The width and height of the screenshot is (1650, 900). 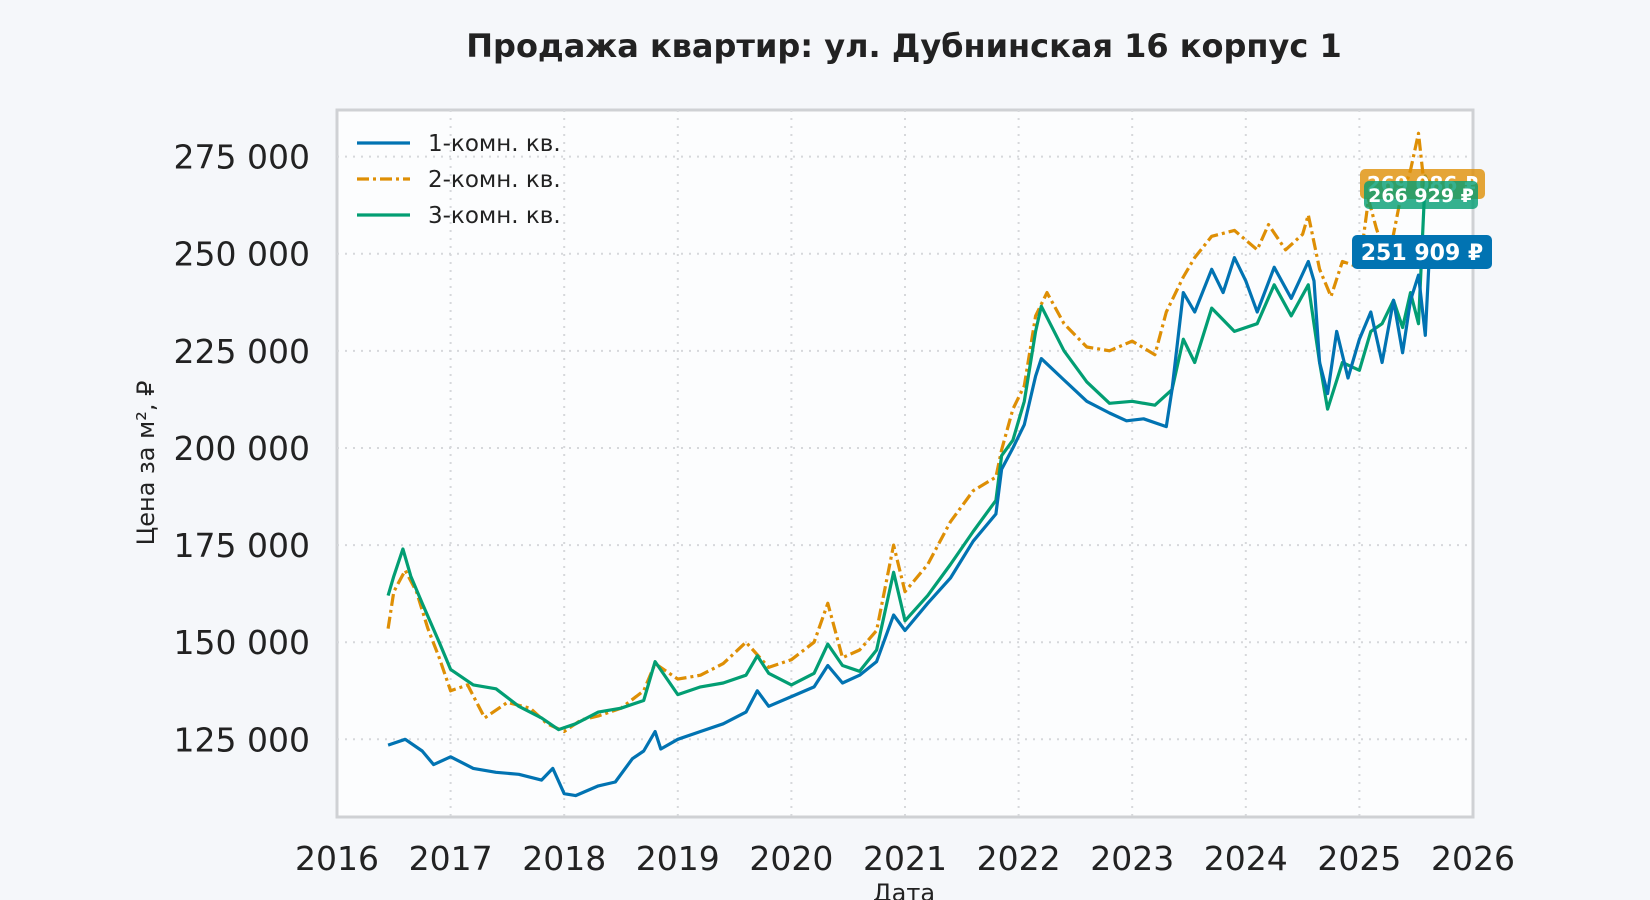 What do you see at coordinates (678, 858) in the screenshot?
I see `x-tick-label: 2019` at bounding box center [678, 858].